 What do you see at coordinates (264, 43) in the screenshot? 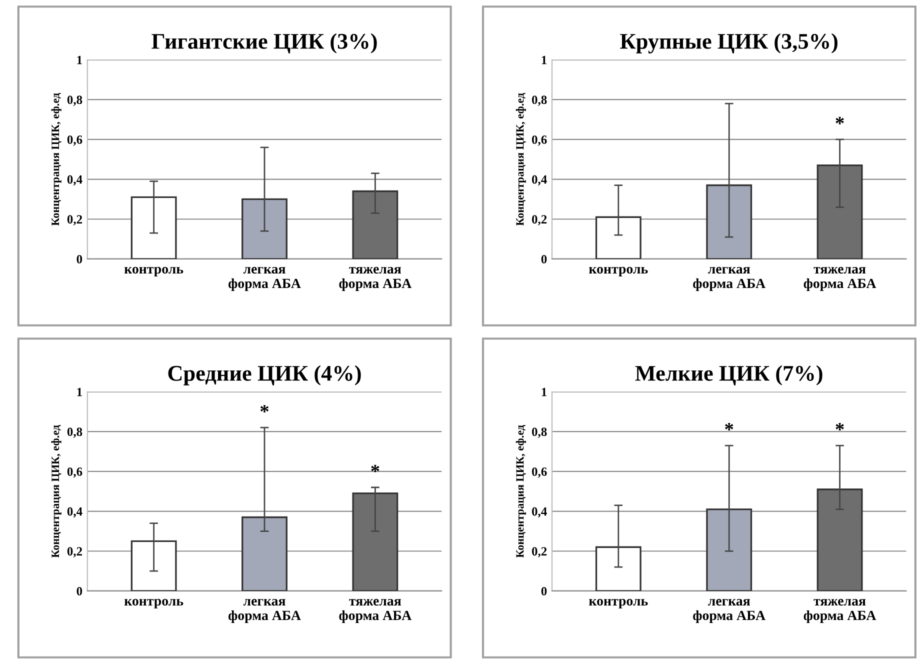
I see `chart-title: Гигантские ЦИК (3%)` at bounding box center [264, 43].